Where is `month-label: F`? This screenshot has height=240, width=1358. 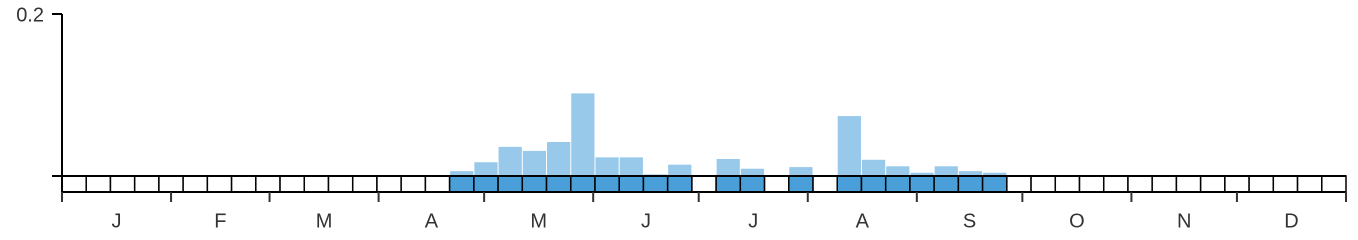 month-label: F is located at coordinates (220, 221).